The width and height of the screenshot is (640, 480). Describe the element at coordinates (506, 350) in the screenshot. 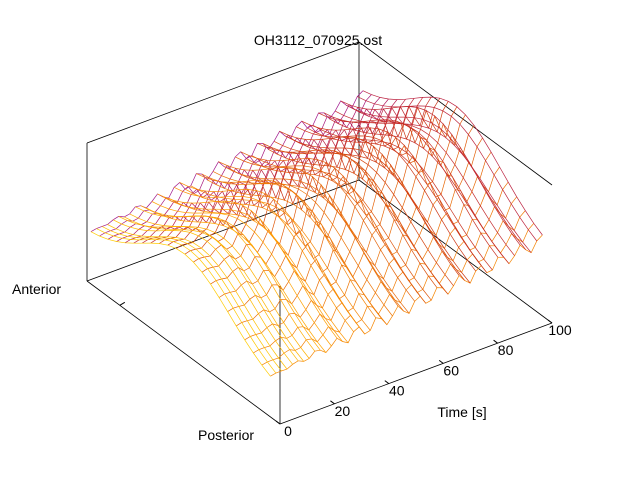

I see `x-tick-label: 80` at that location.